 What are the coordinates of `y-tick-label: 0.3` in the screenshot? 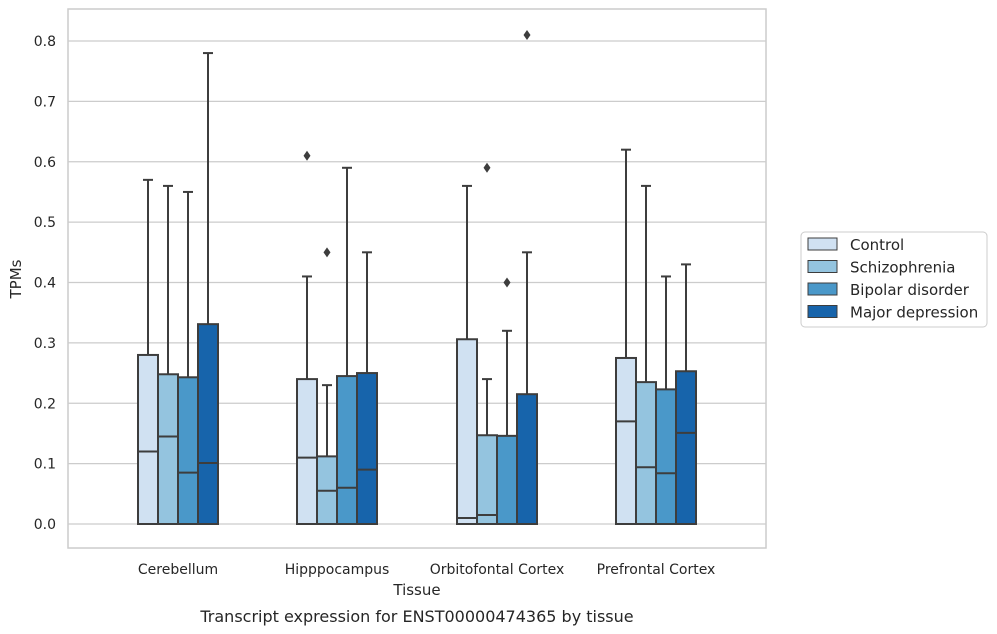 It's located at (45, 344).